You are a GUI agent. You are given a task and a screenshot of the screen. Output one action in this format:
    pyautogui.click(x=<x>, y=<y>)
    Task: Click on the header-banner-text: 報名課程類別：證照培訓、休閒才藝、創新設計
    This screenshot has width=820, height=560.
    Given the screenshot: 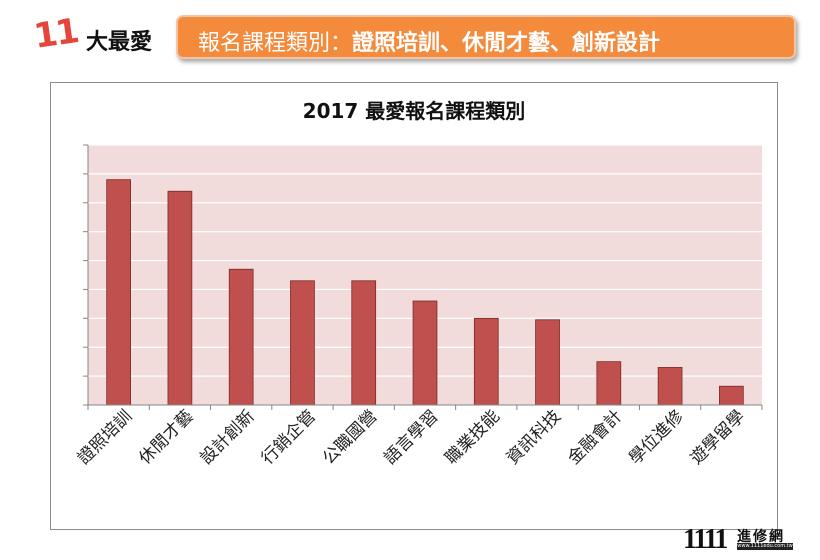 What is the action you would take?
    pyautogui.click(x=429, y=41)
    